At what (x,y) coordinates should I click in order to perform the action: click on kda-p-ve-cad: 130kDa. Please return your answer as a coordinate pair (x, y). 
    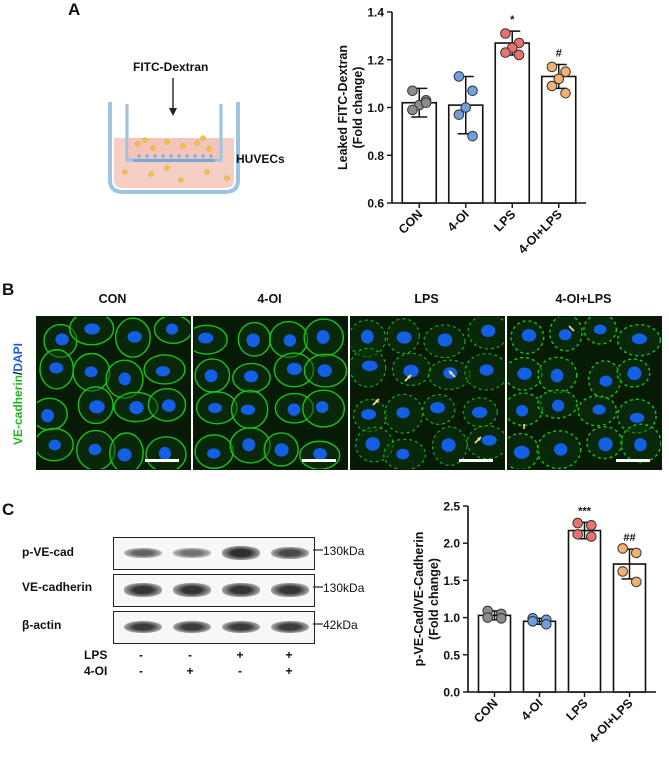
    Looking at the image, I should click on (344, 551).